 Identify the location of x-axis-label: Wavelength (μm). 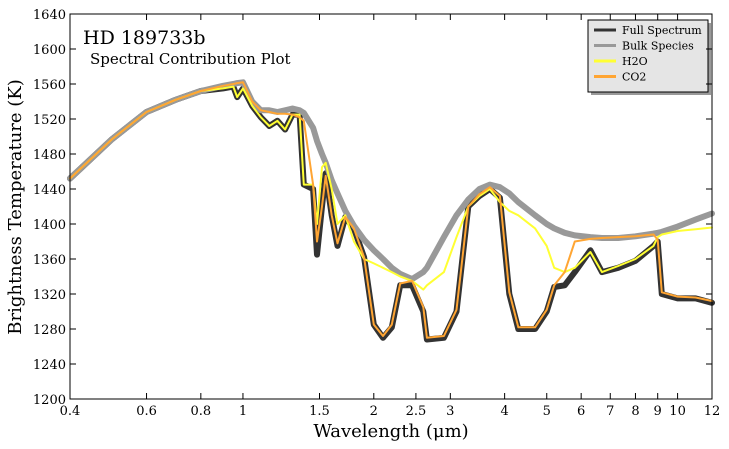
(390, 431).